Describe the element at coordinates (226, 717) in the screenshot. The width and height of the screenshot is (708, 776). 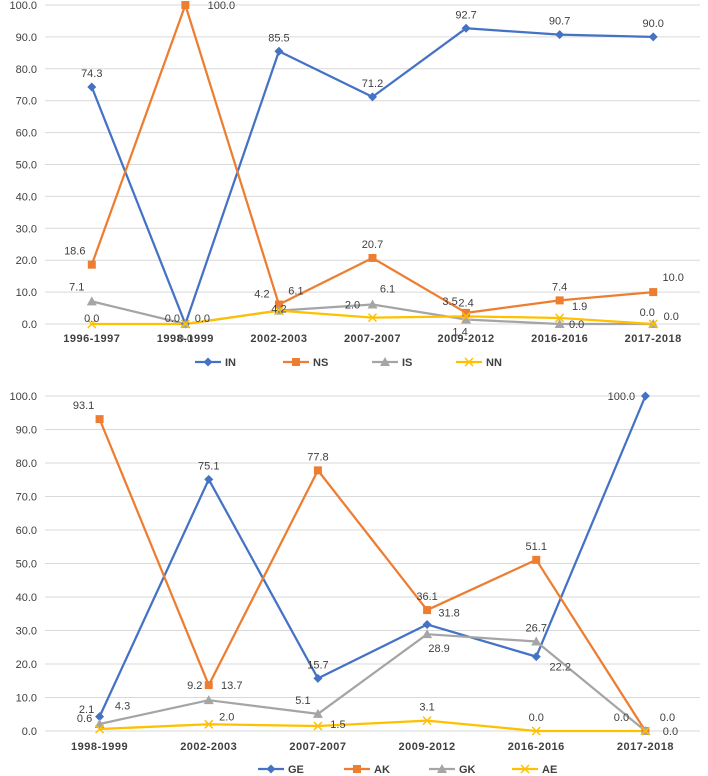
I see `data-label-ae: 2.0` at that location.